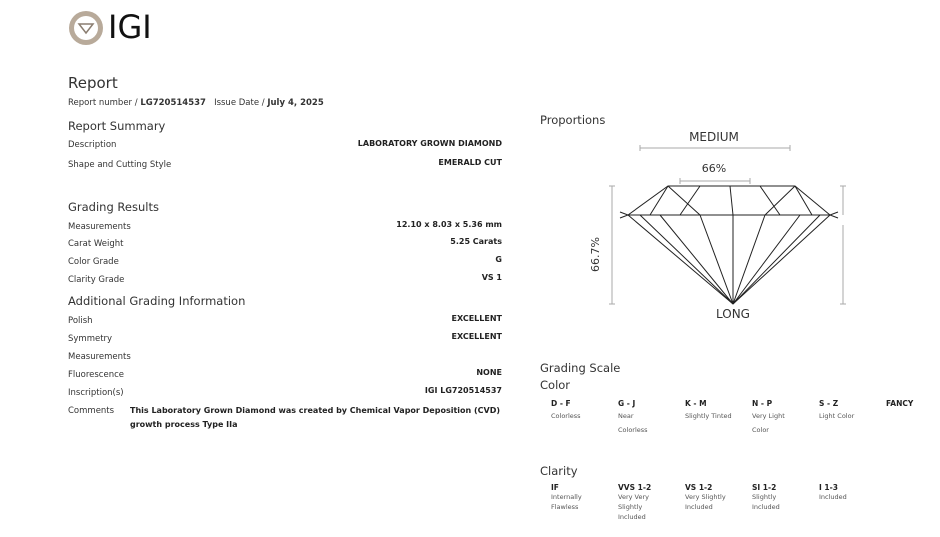 The image size is (940, 537). I want to click on row-value: G, so click(498, 259).